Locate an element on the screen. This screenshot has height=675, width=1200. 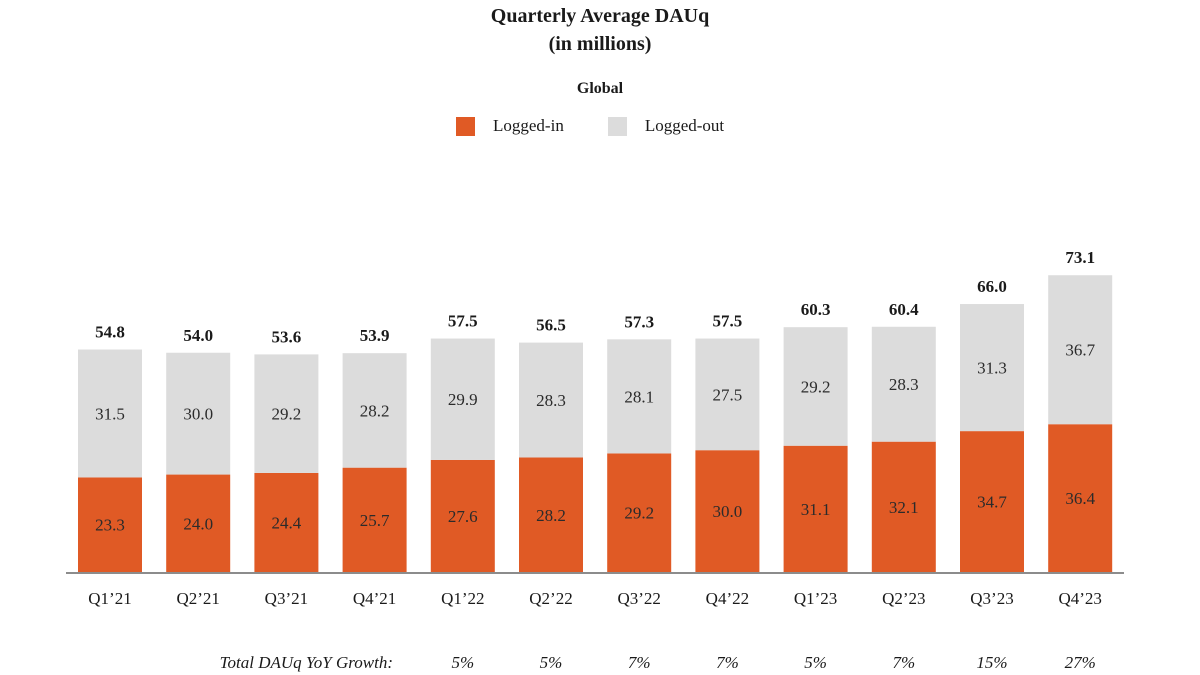
x-tick-label-q4-21: Q4’21 is located at coordinates (374, 598).